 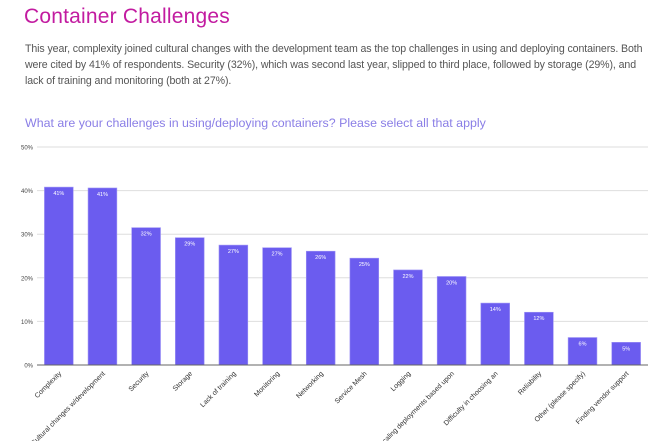 I want to click on data-label: 26%, so click(x=320, y=258).